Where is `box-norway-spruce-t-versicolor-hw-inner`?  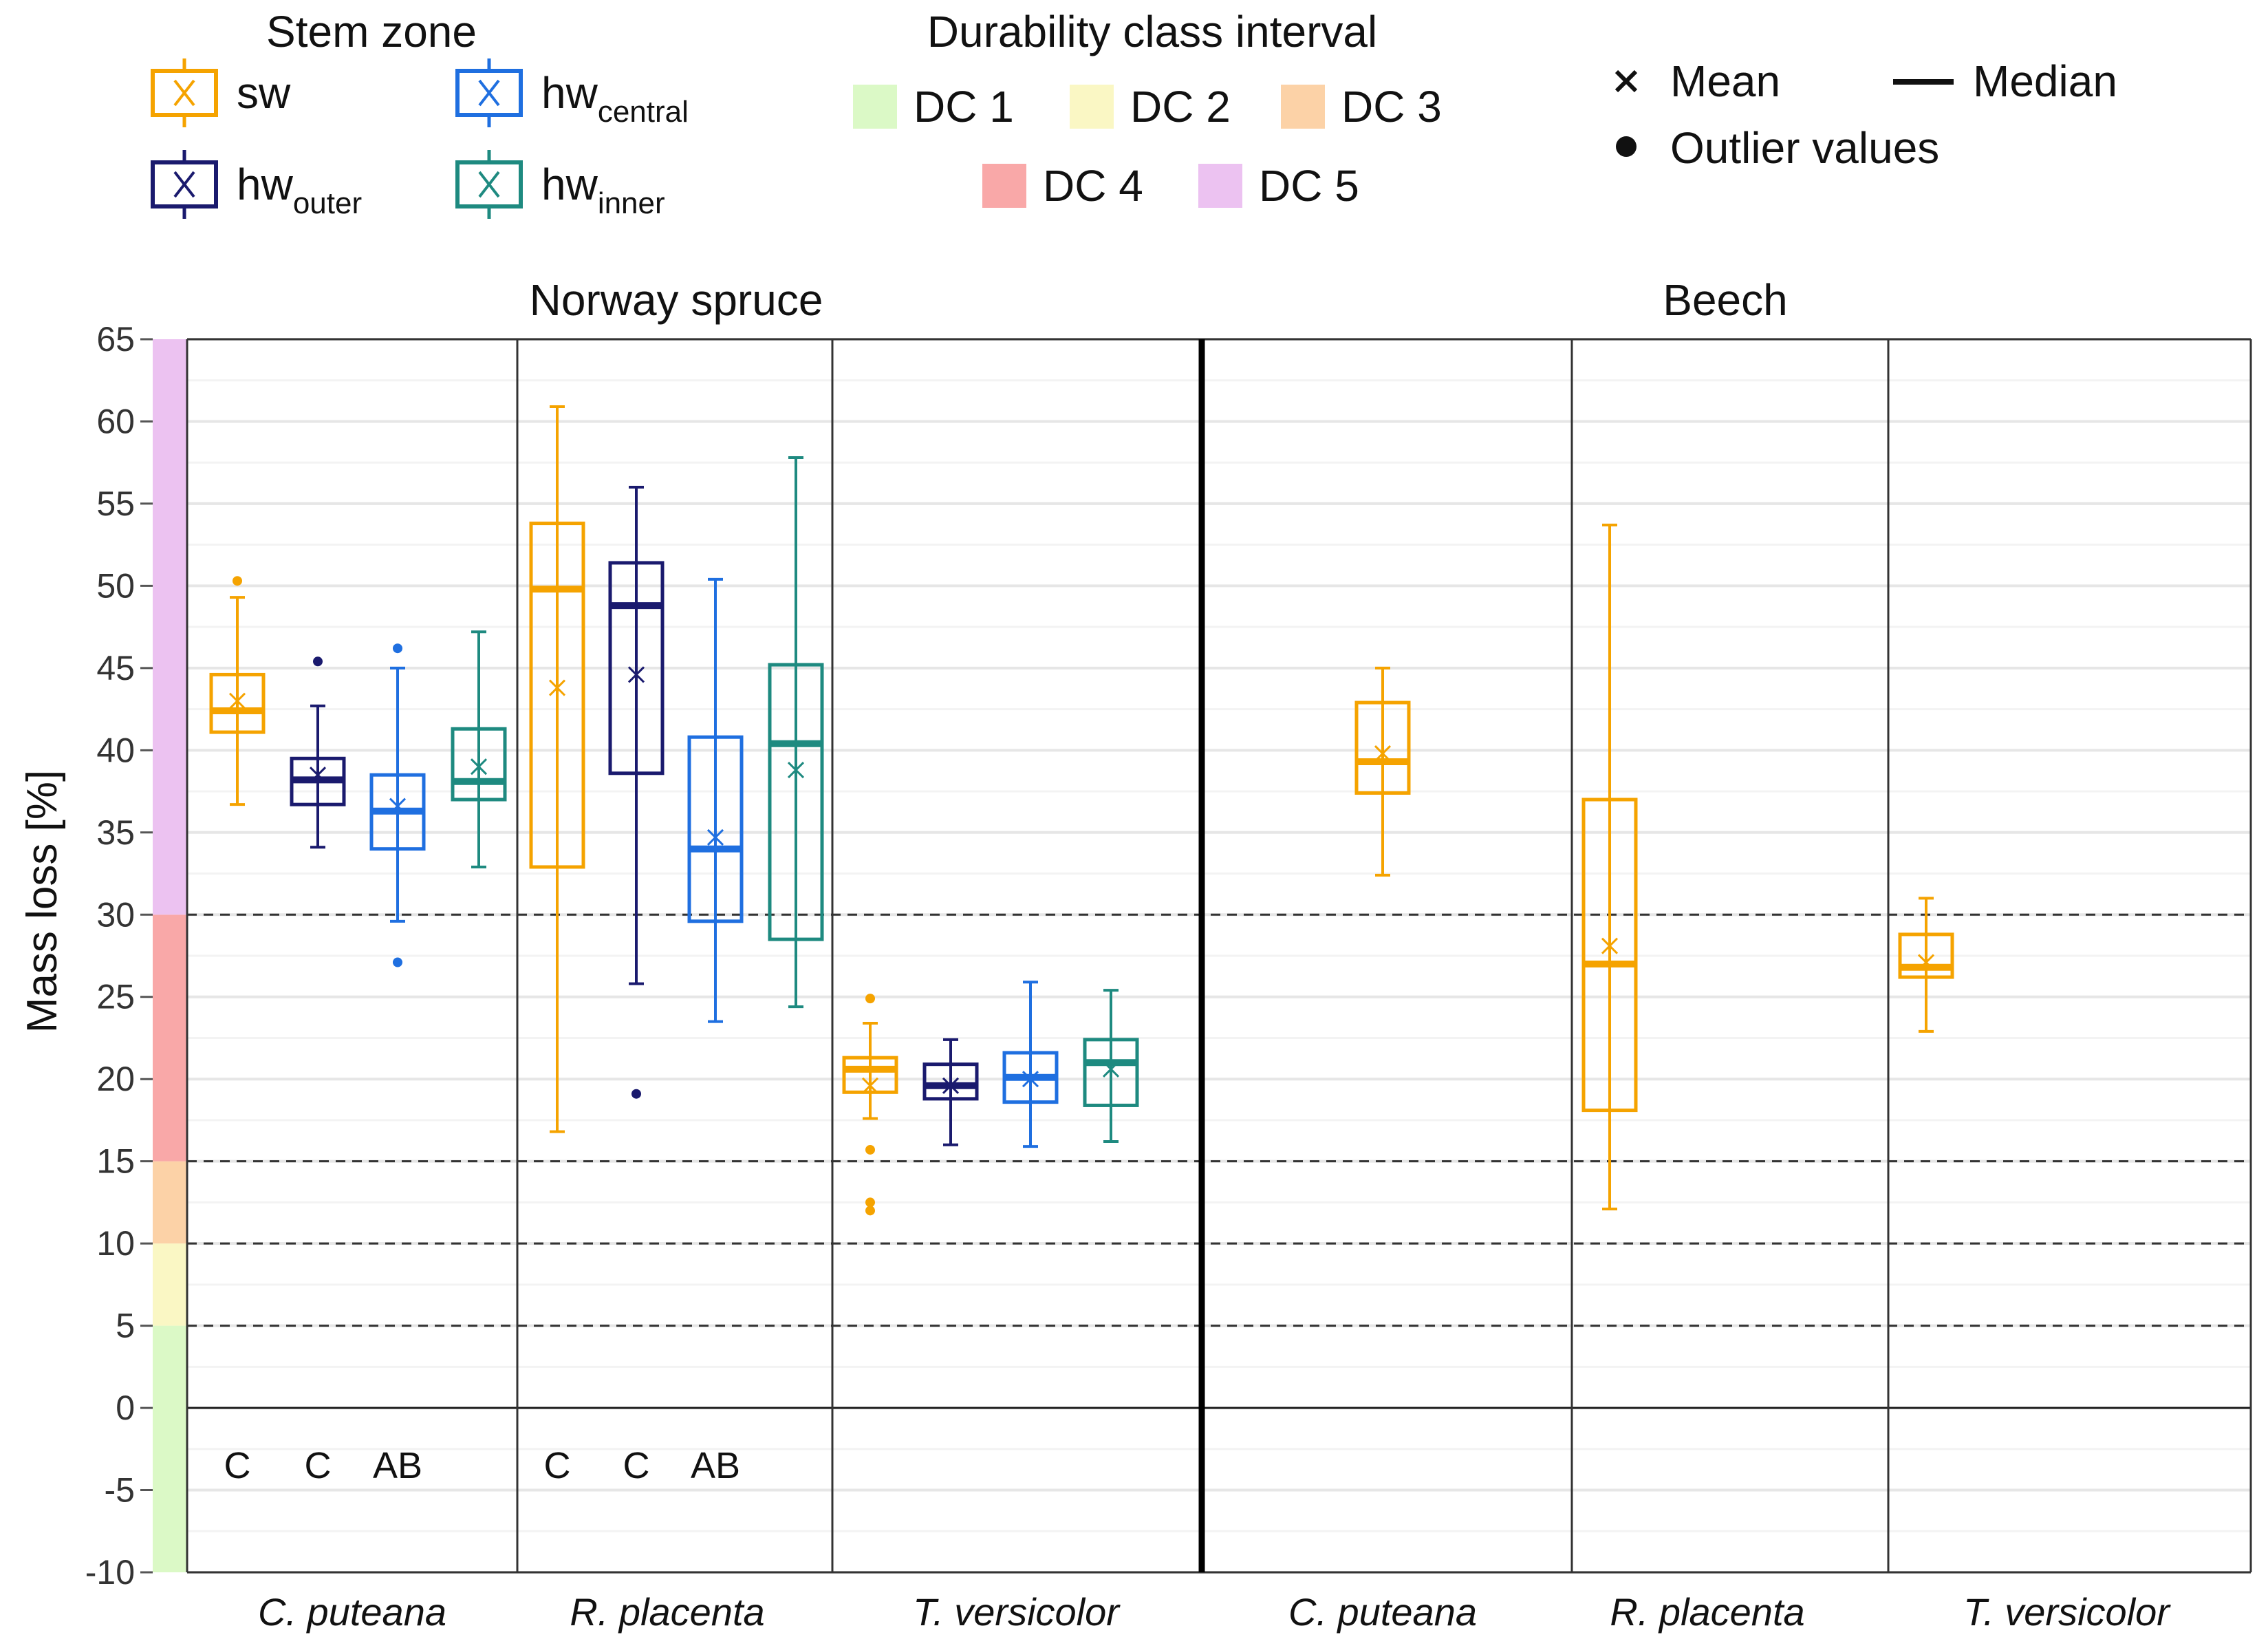
box-norway-spruce-t-versicolor-hw-inner is located at coordinates (1111, 1066).